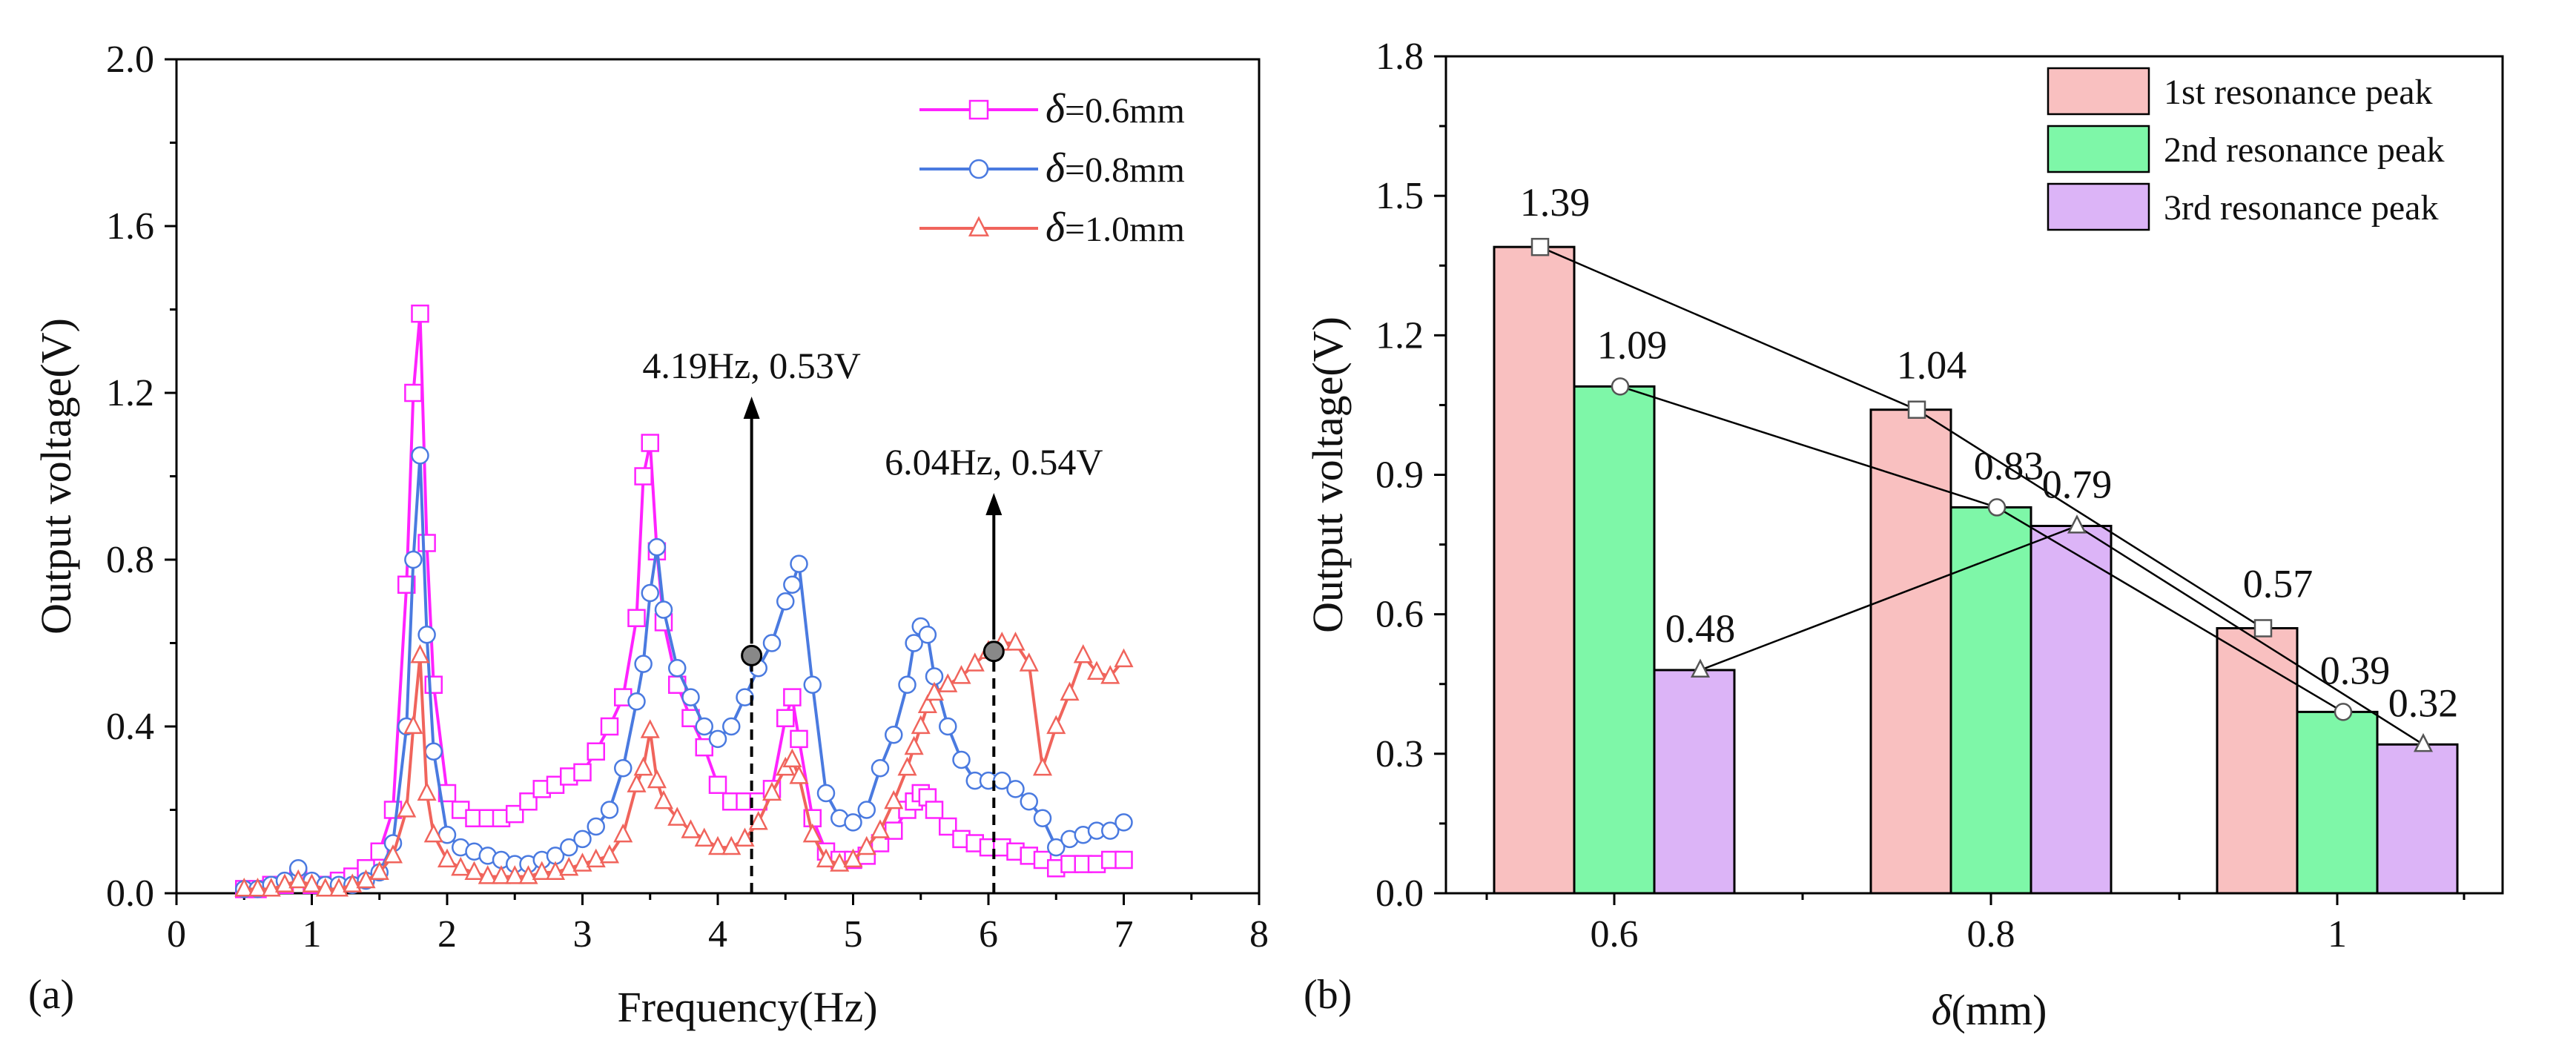  What do you see at coordinates (1125, 170) in the screenshot?
I see `panel-a-legend-label: =0.8mm` at bounding box center [1125, 170].